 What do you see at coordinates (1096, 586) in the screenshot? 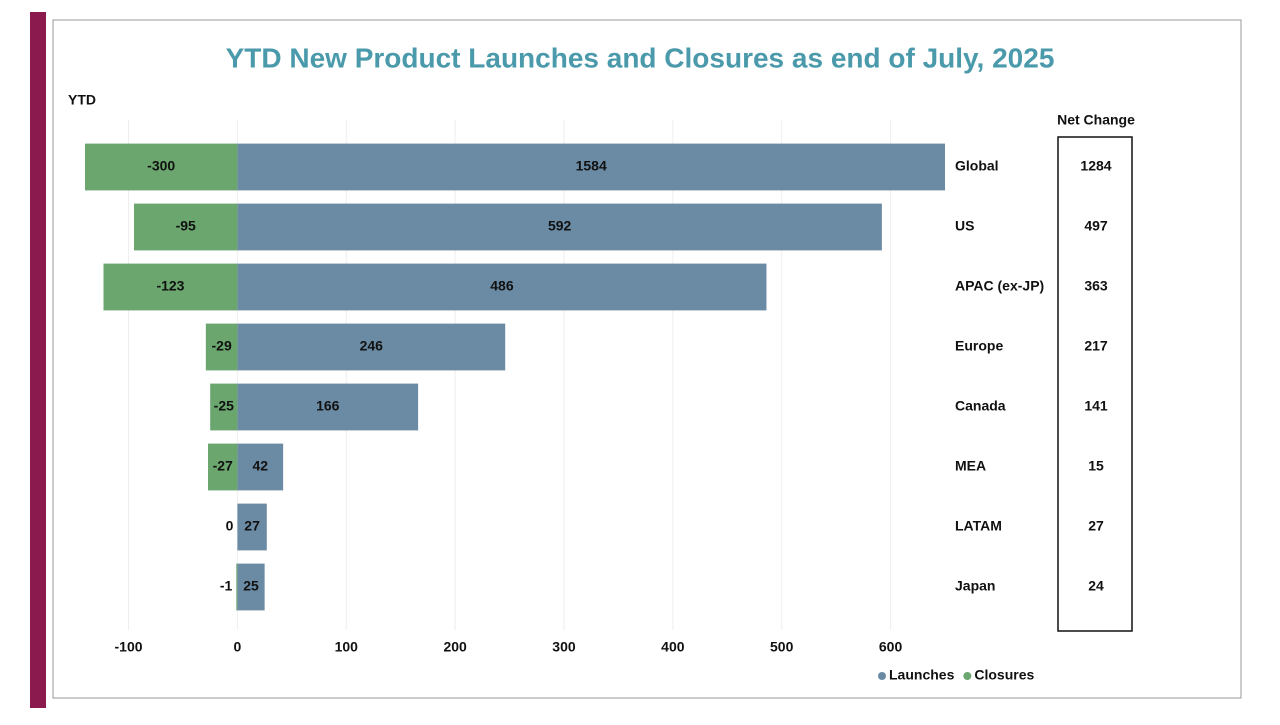
I see `net-change-value: 24` at bounding box center [1096, 586].